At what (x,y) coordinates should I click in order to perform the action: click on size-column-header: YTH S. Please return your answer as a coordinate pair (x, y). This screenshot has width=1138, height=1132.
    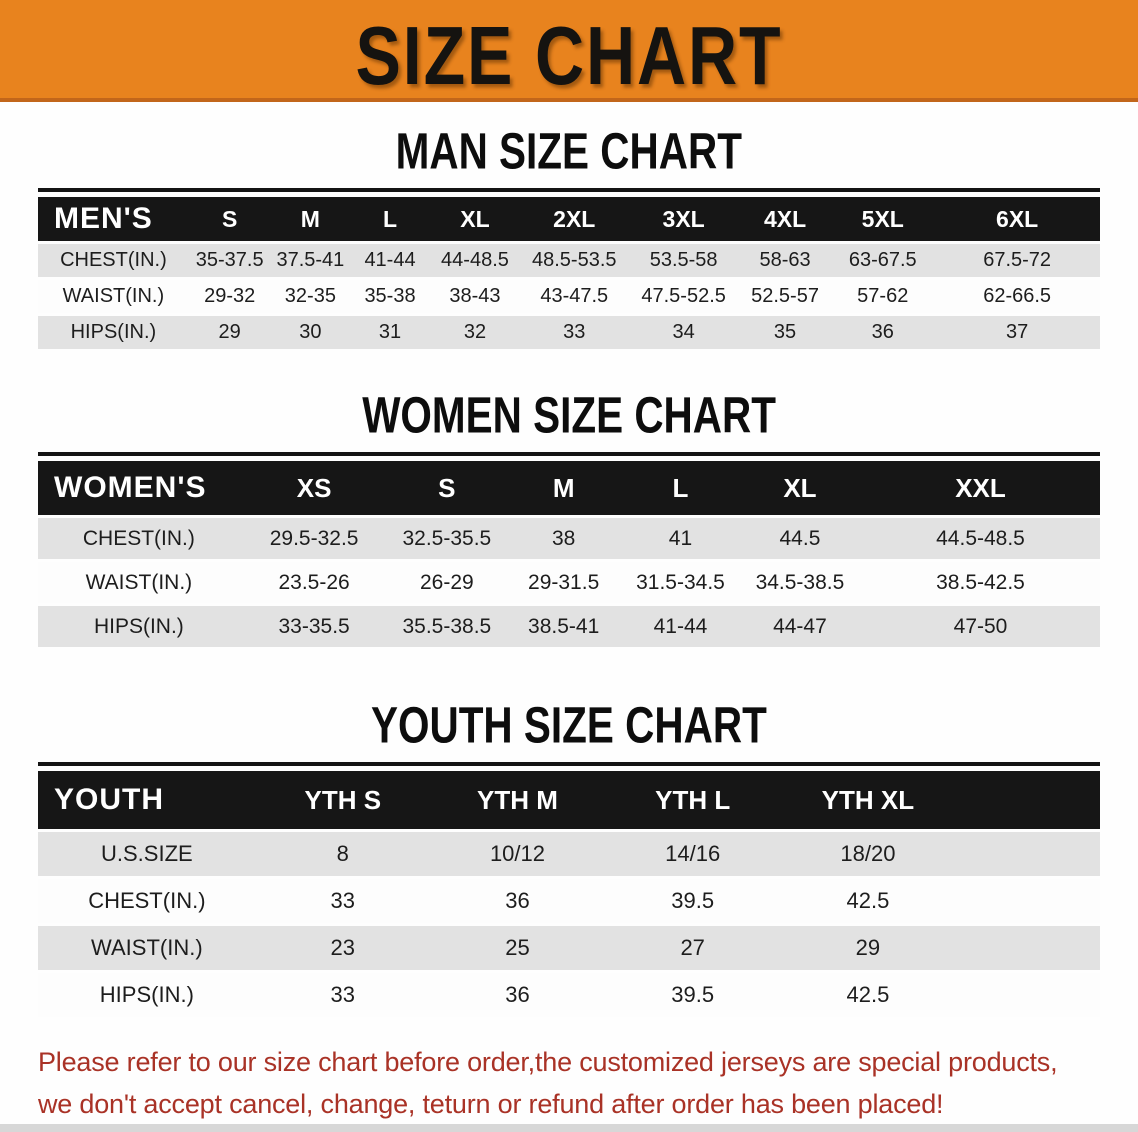
    Looking at the image, I should click on (342, 800).